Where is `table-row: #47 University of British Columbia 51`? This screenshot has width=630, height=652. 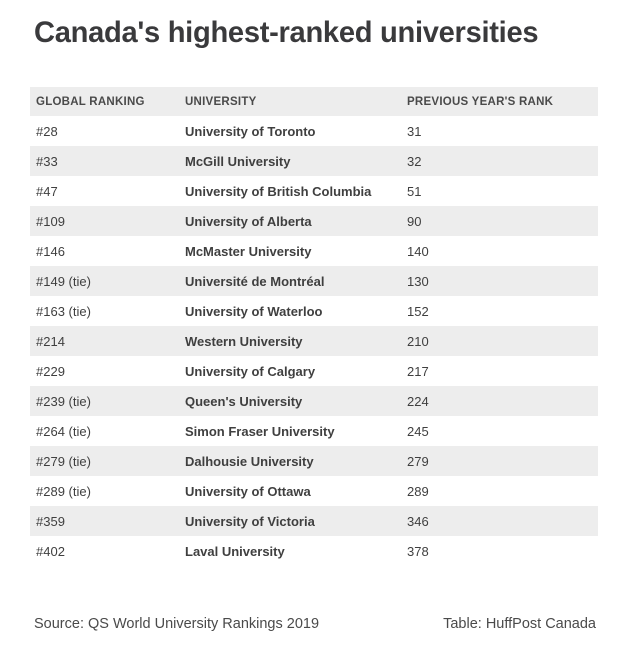
table-row: #47 University of British Columbia 51 is located at coordinates (314, 191).